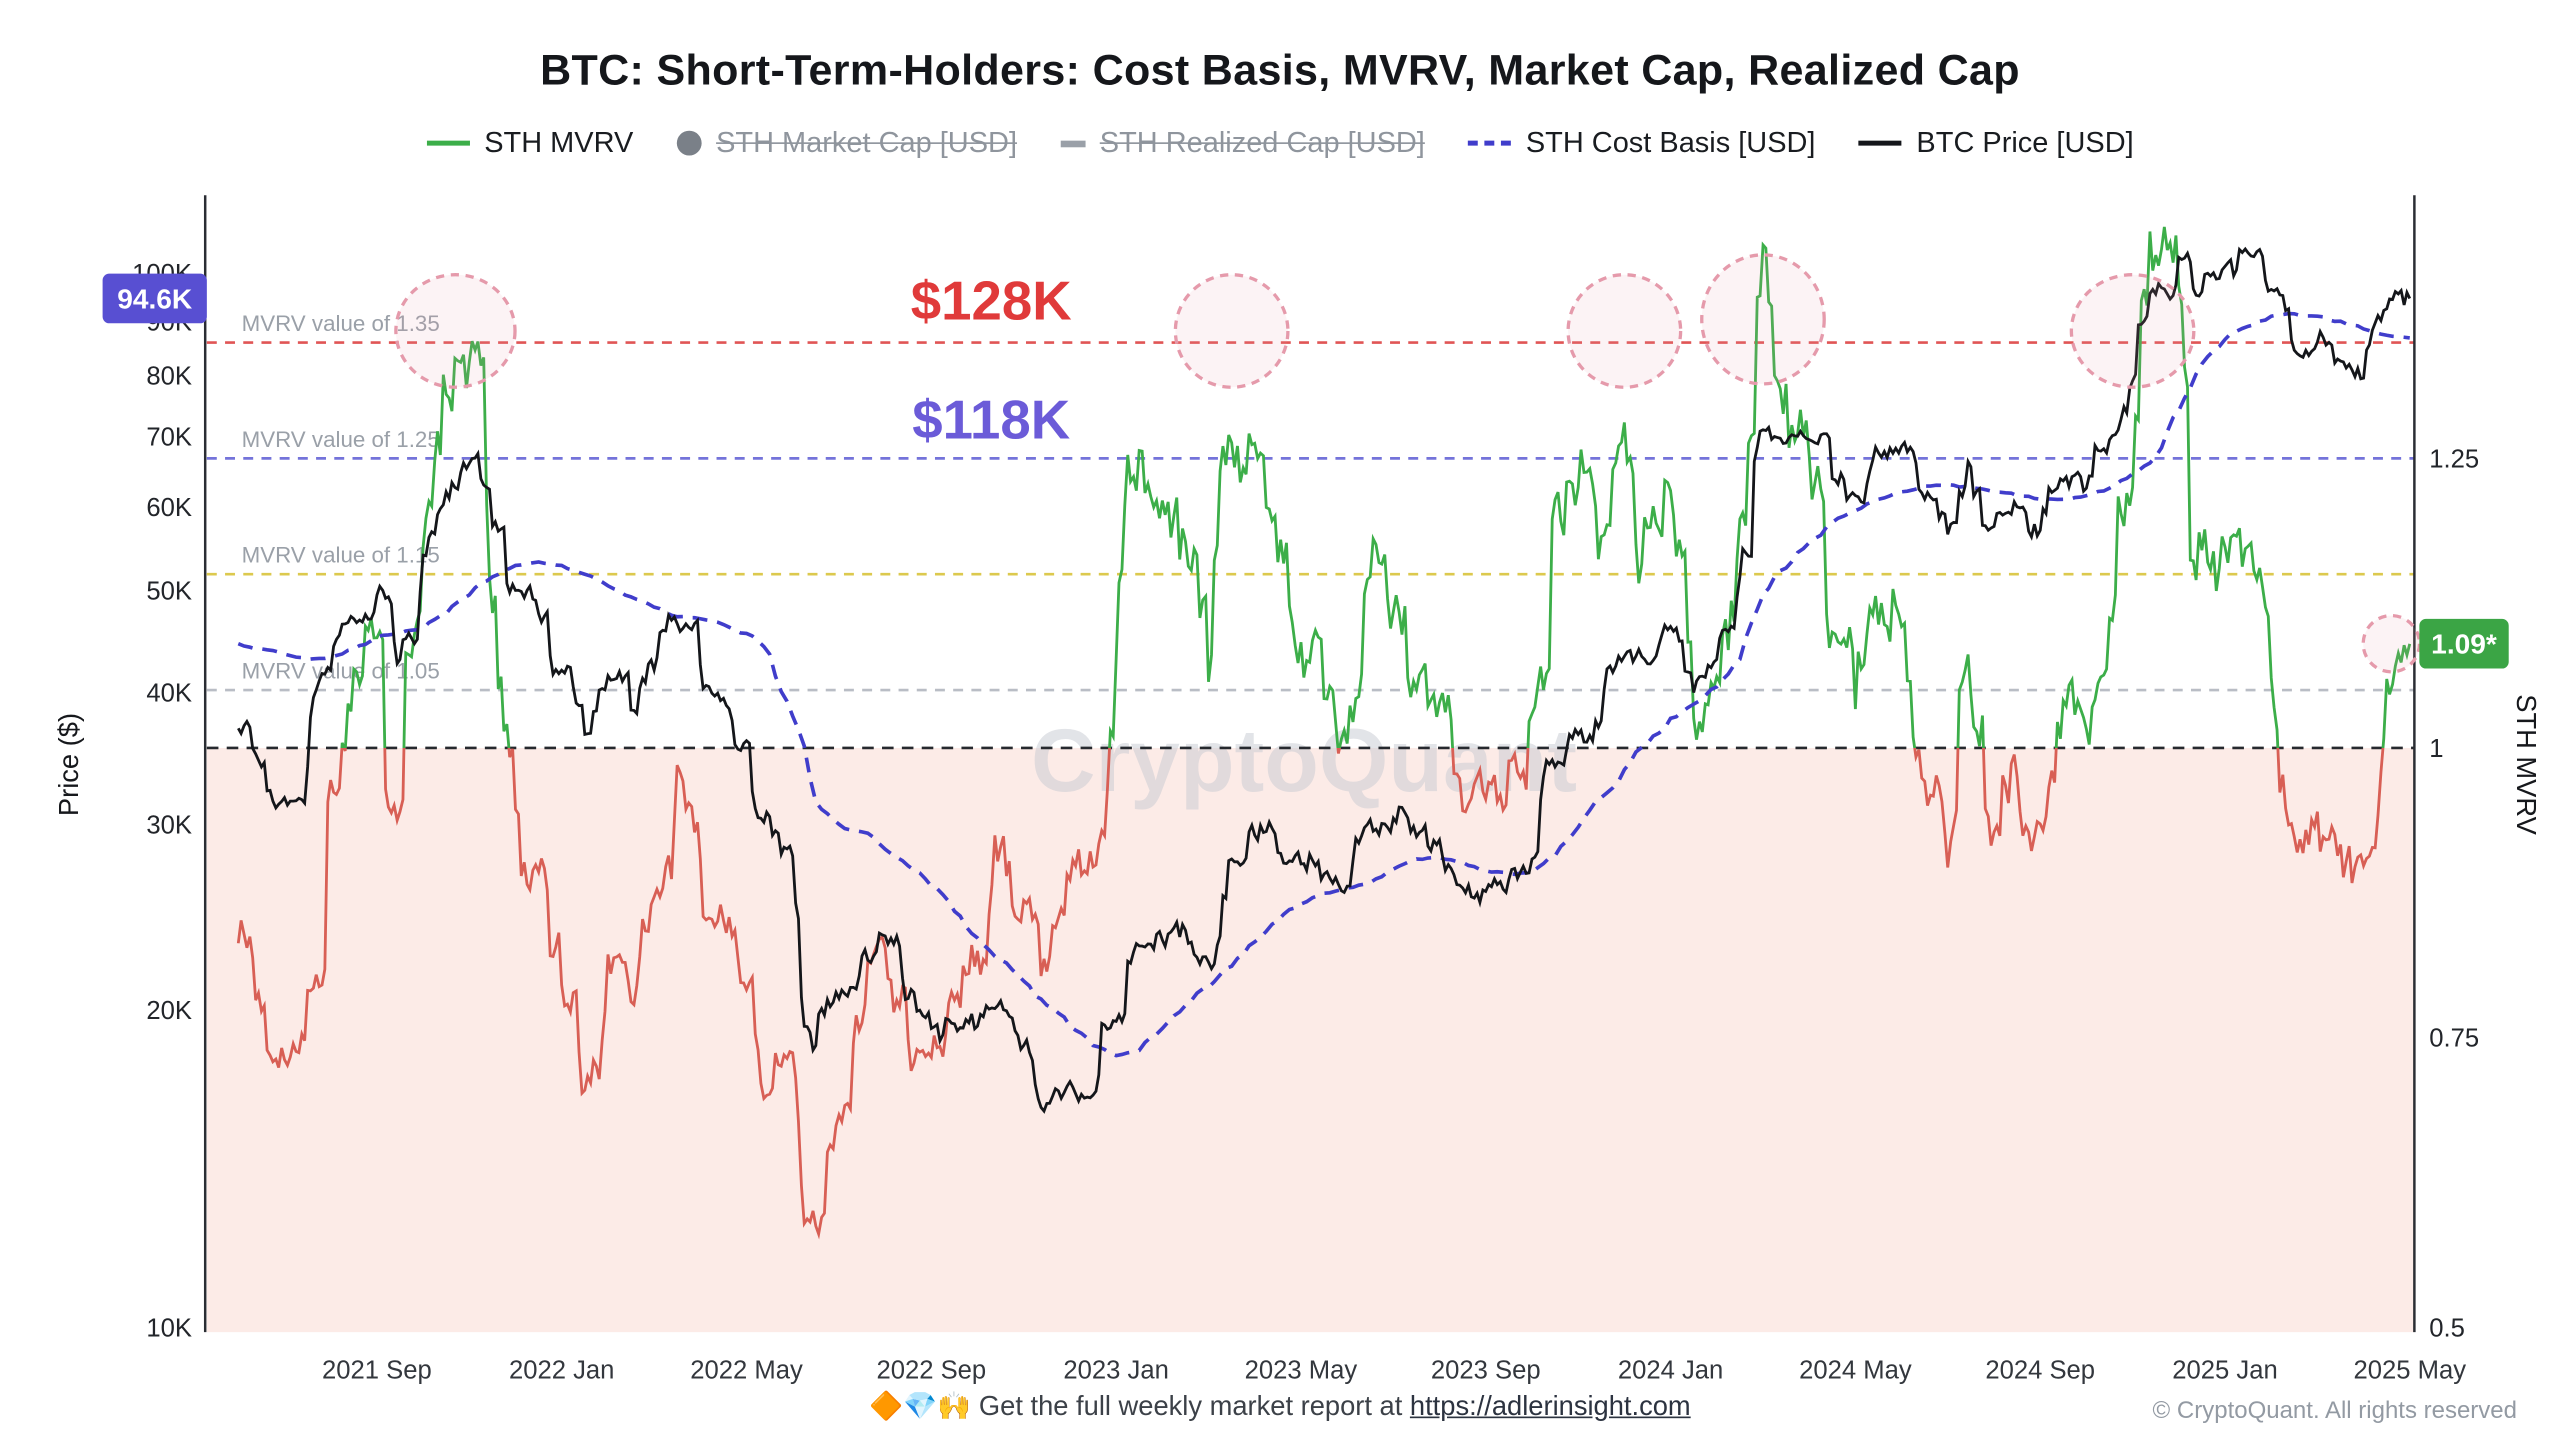 The image size is (2560, 1440). What do you see at coordinates (448, 143) in the screenshot?
I see `sth-mvrv-legend-marker-icon` at bounding box center [448, 143].